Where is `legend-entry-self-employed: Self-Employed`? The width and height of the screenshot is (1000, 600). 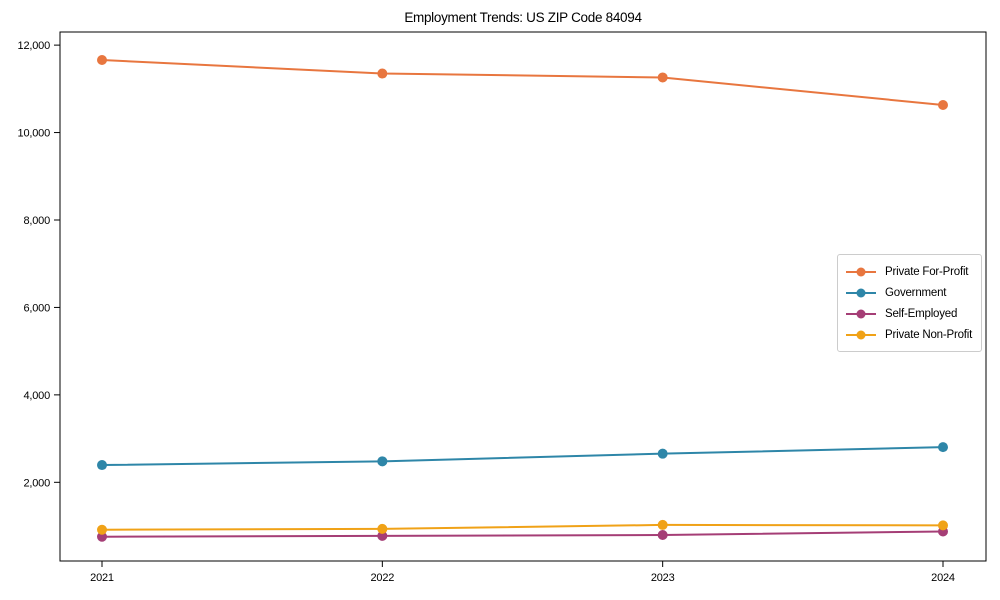 legend-entry-self-employed: Self-Employed is located at coordinates (908, 313).